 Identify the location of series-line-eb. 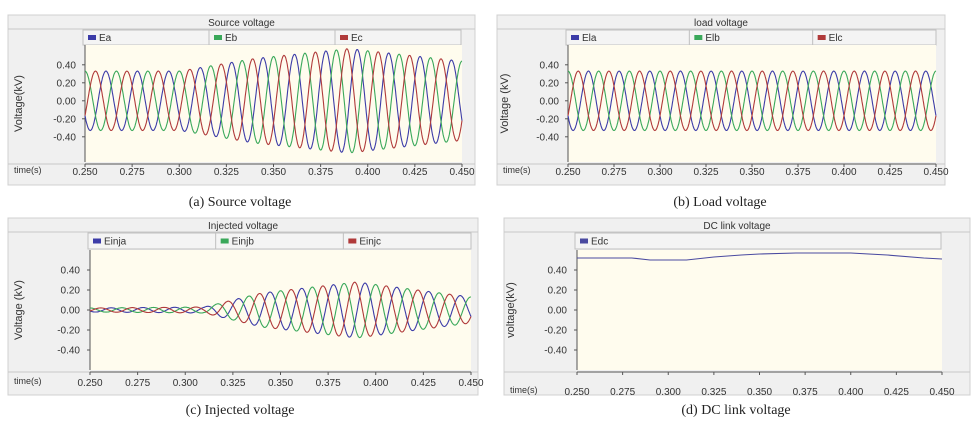
(273, 101).